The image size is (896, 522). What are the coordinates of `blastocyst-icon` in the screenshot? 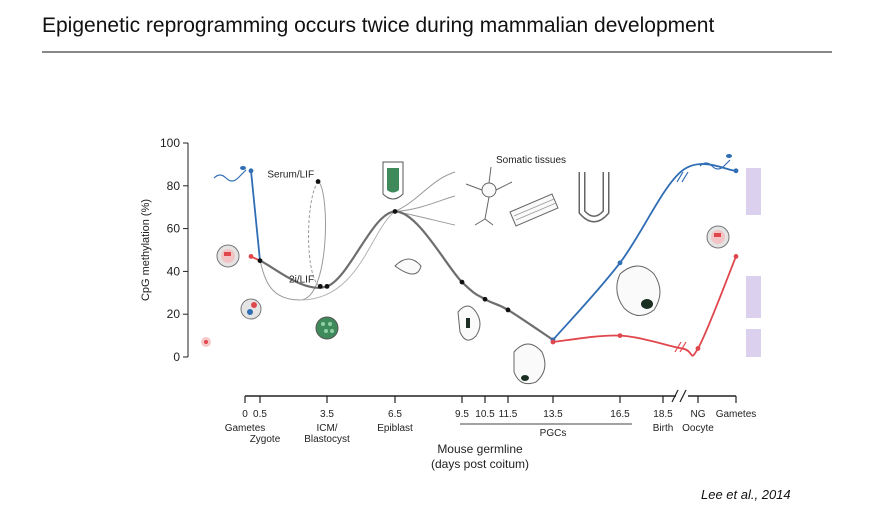 It's located at (327, 328).